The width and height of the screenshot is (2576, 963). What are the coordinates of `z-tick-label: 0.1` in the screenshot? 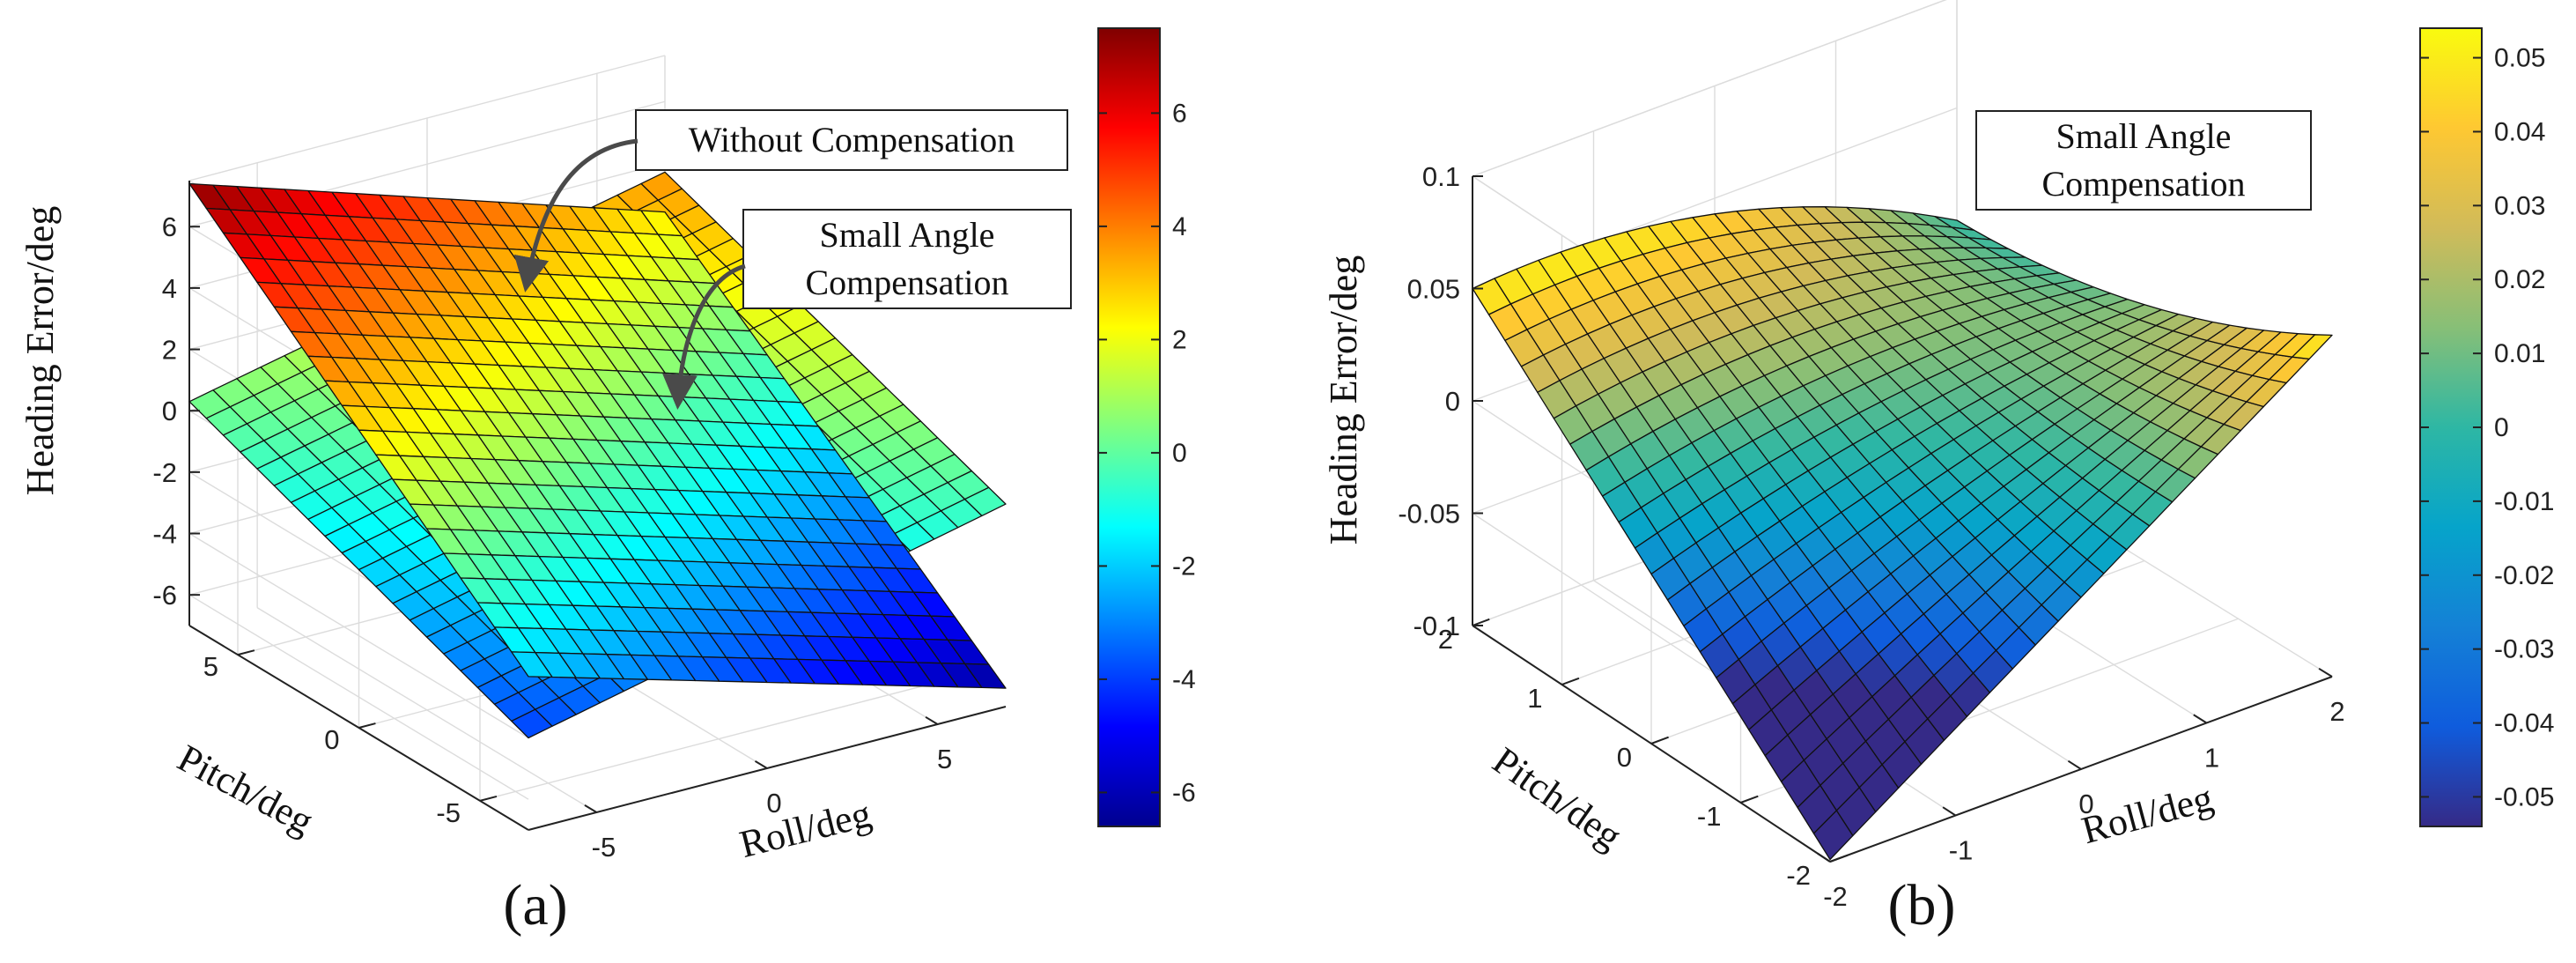 It's located at (1441, 177).